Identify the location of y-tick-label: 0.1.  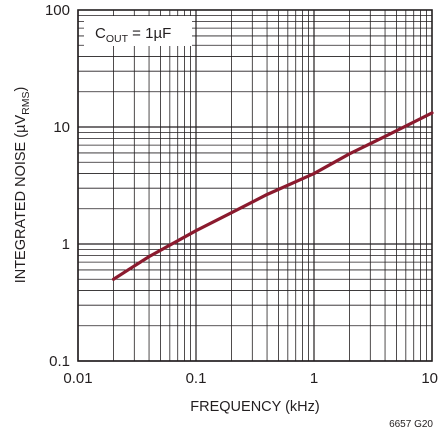
(59, 361).